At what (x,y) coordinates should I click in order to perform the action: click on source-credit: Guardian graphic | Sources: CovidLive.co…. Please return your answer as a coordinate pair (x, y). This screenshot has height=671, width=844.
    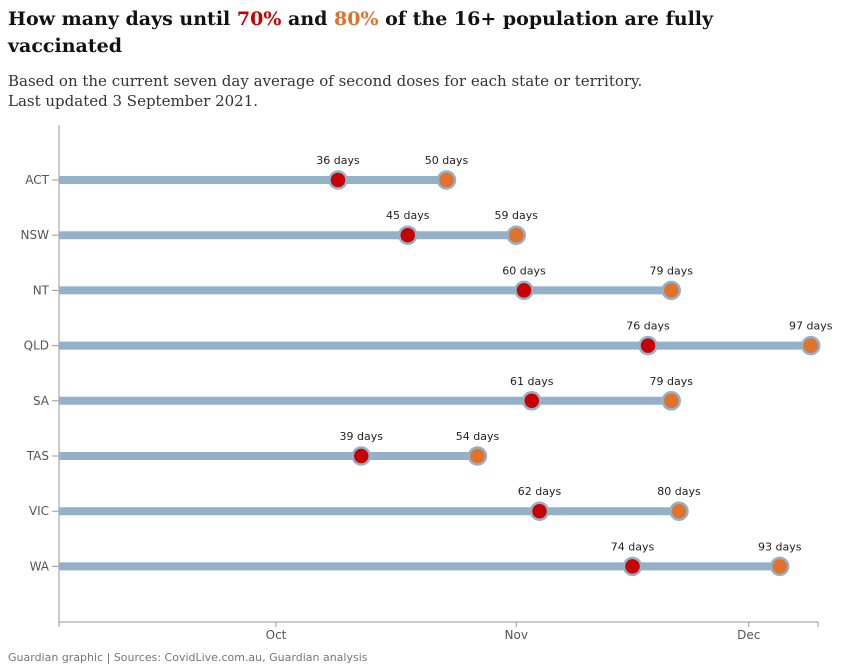
    Looking at the image, I should click on (188, 657).